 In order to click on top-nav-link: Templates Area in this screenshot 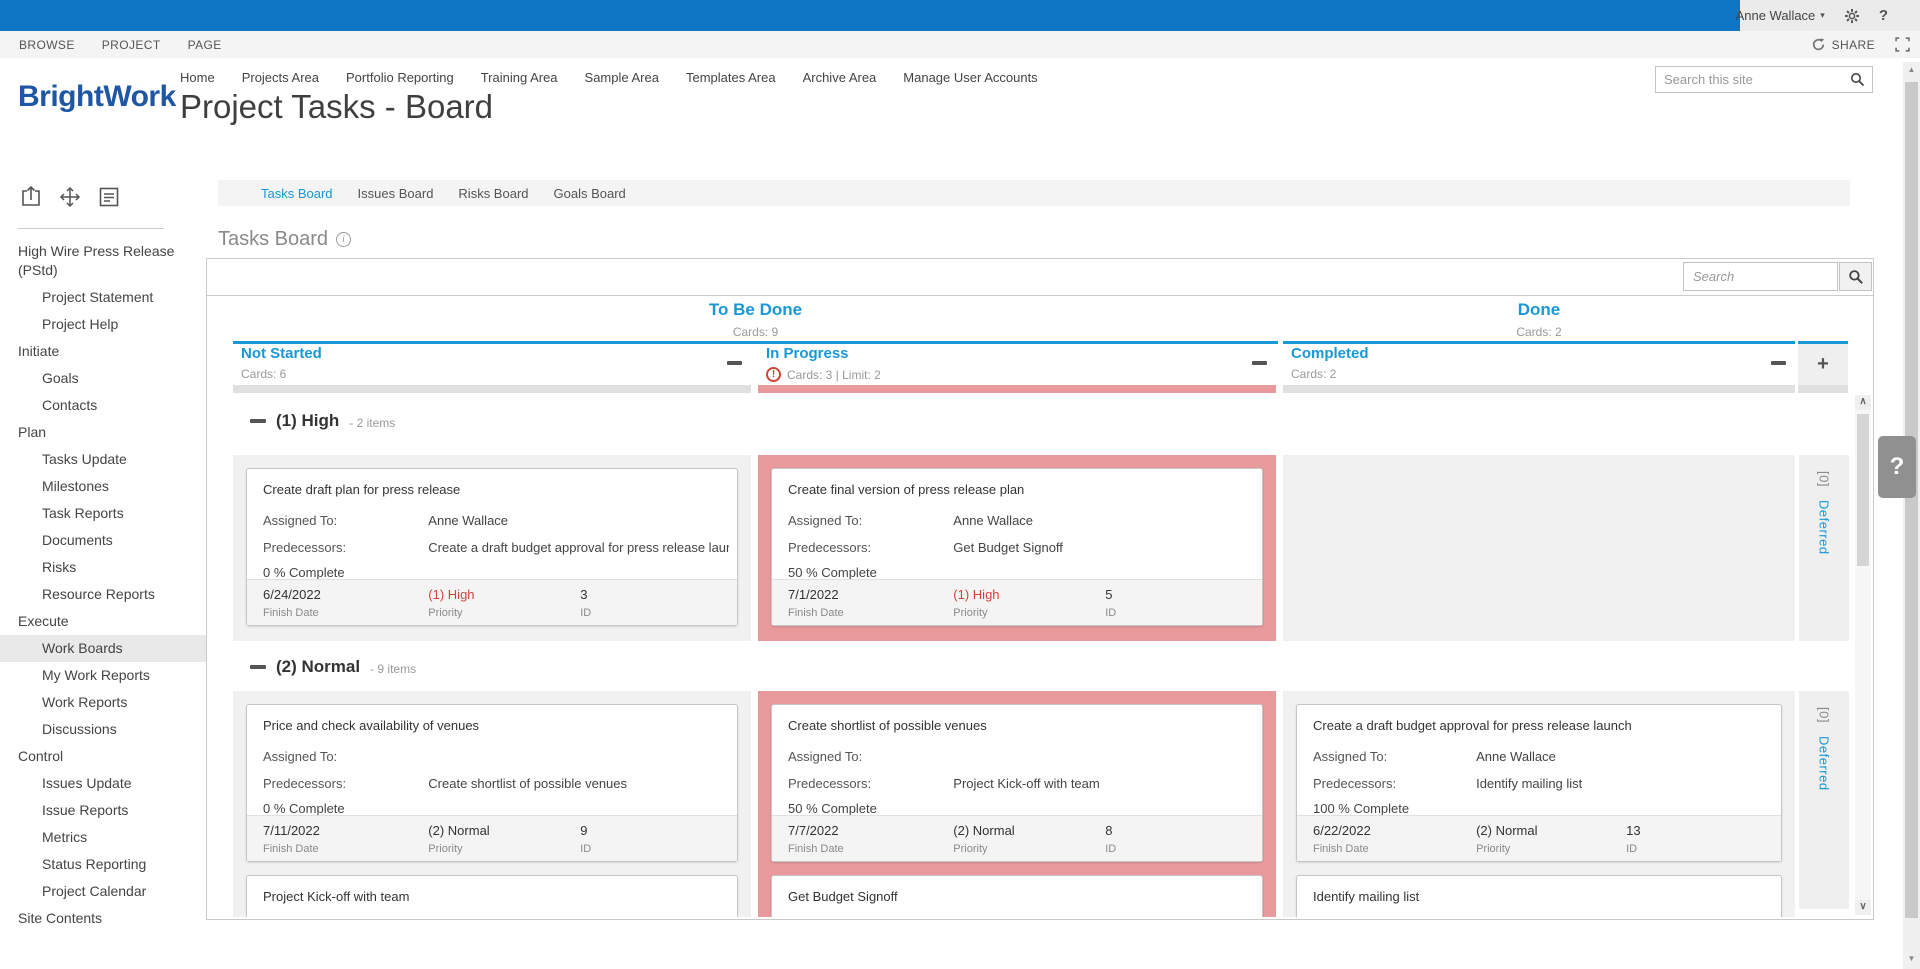, I will do `click(730, 77)`.